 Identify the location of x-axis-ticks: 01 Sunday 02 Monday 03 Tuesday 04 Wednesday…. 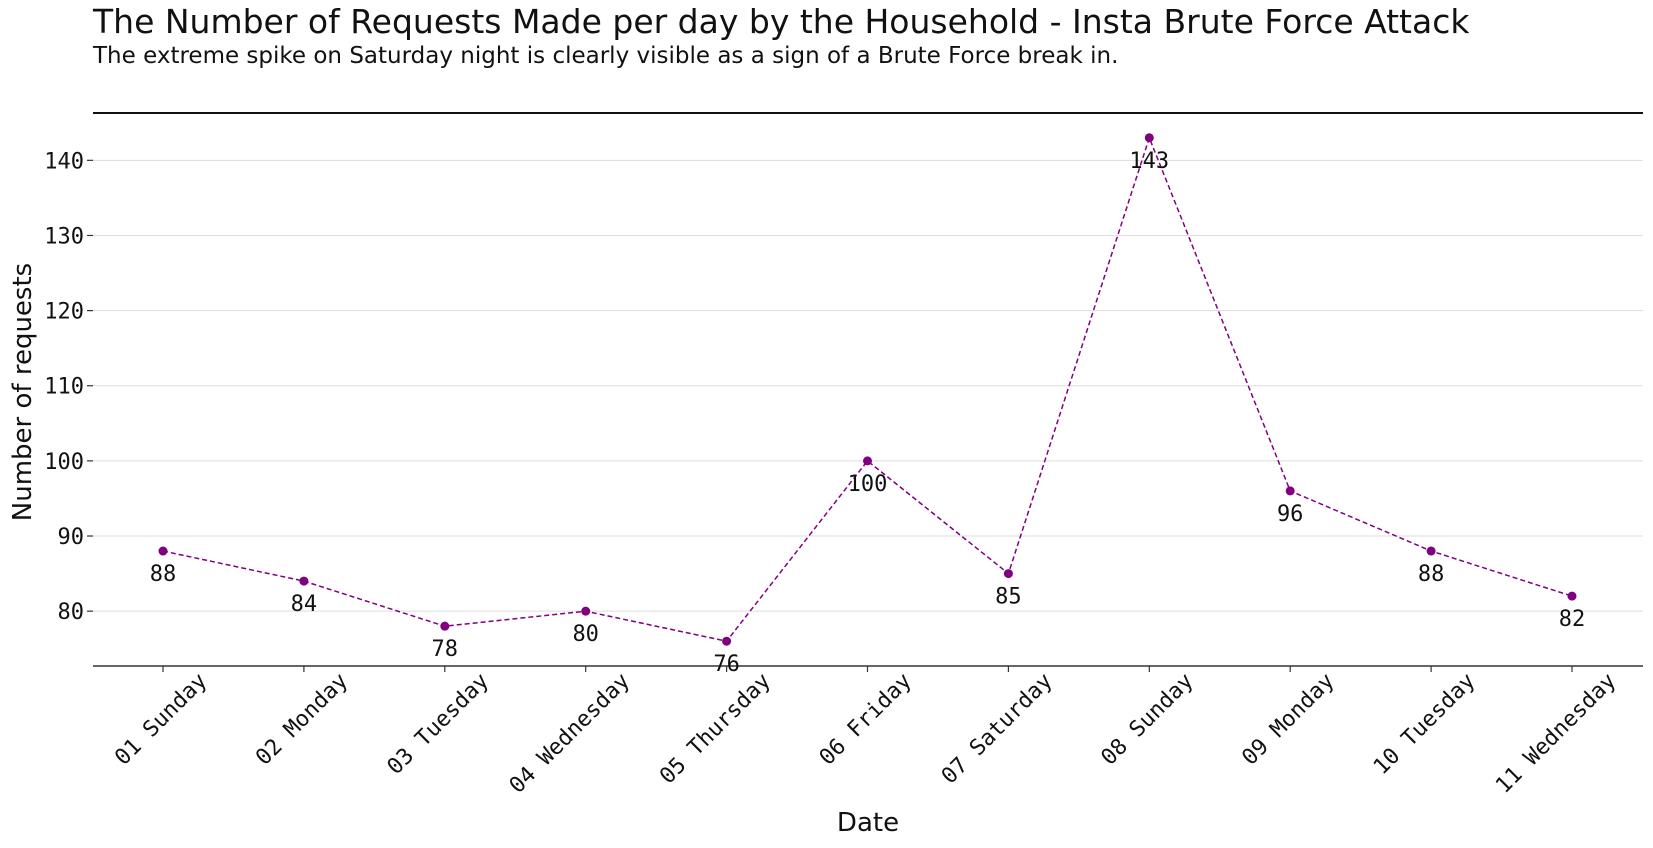
(865, 732).